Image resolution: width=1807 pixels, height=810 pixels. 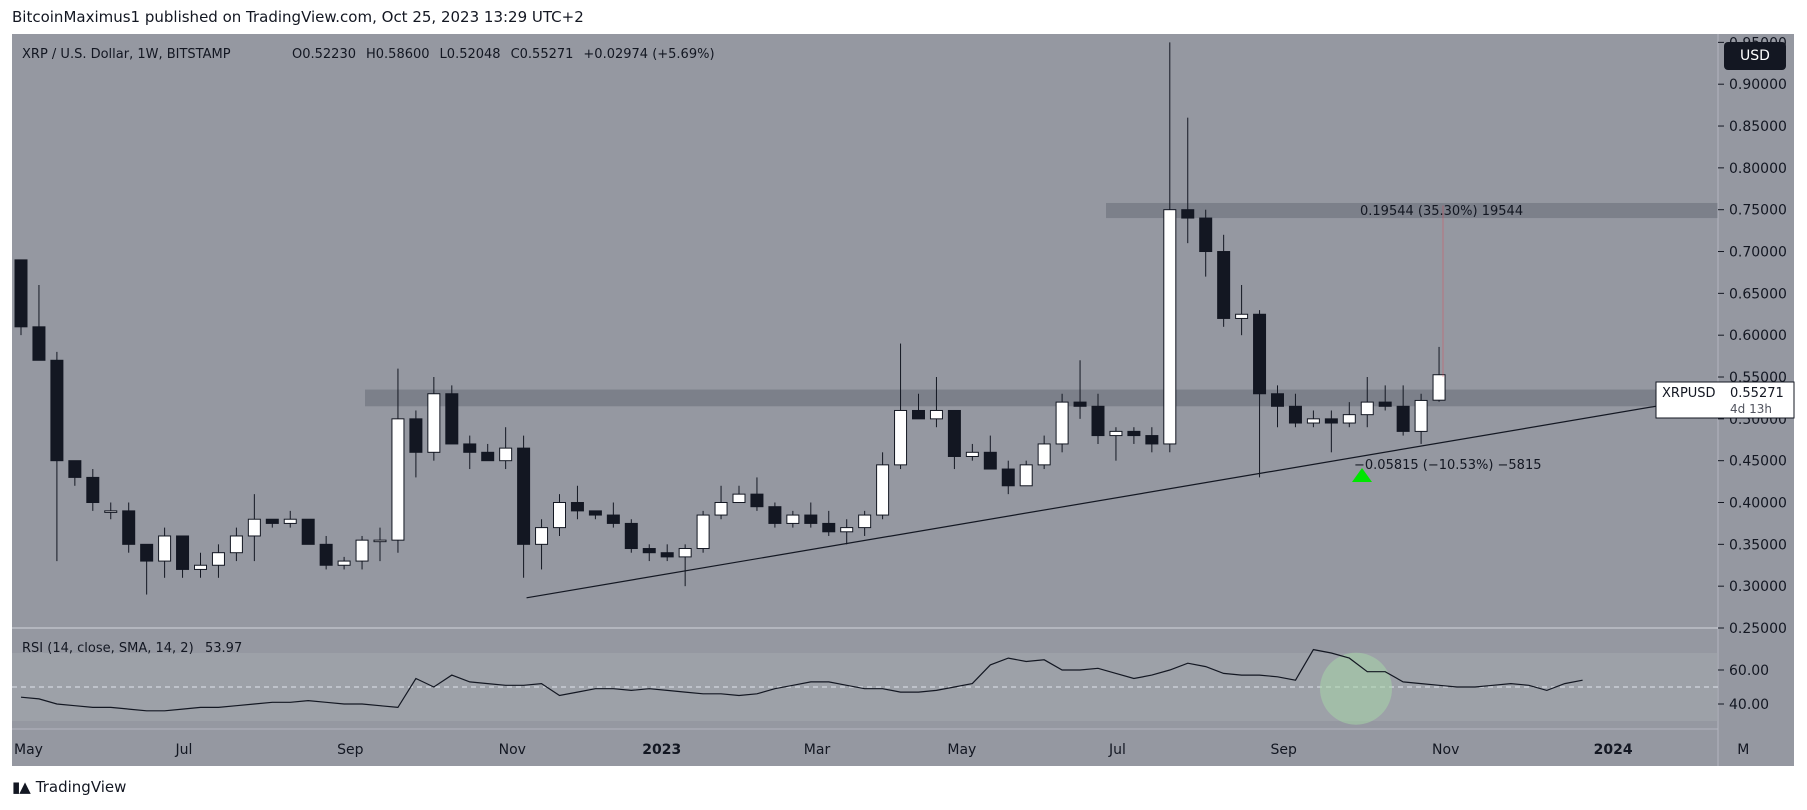 What do you see at coordinates (1362, 475) in the screenshot?
I see `bounce-arrow-icon` at bounding box center [1362, 475].